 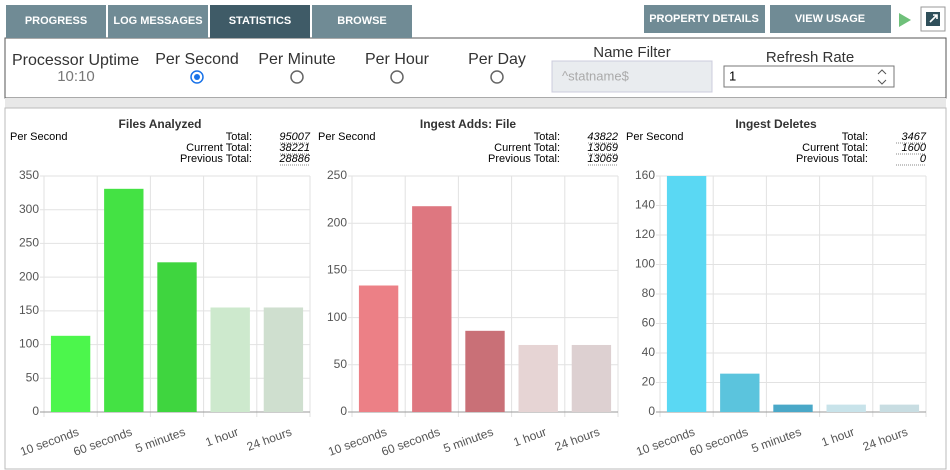 I want to click on refresh-value: 1, so click(x=732, y=75).